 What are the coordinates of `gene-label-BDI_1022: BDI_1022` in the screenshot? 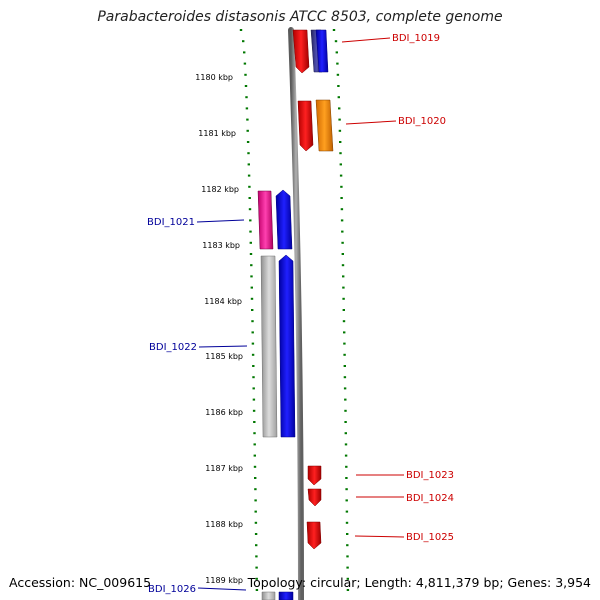 It's located at (173, 347).